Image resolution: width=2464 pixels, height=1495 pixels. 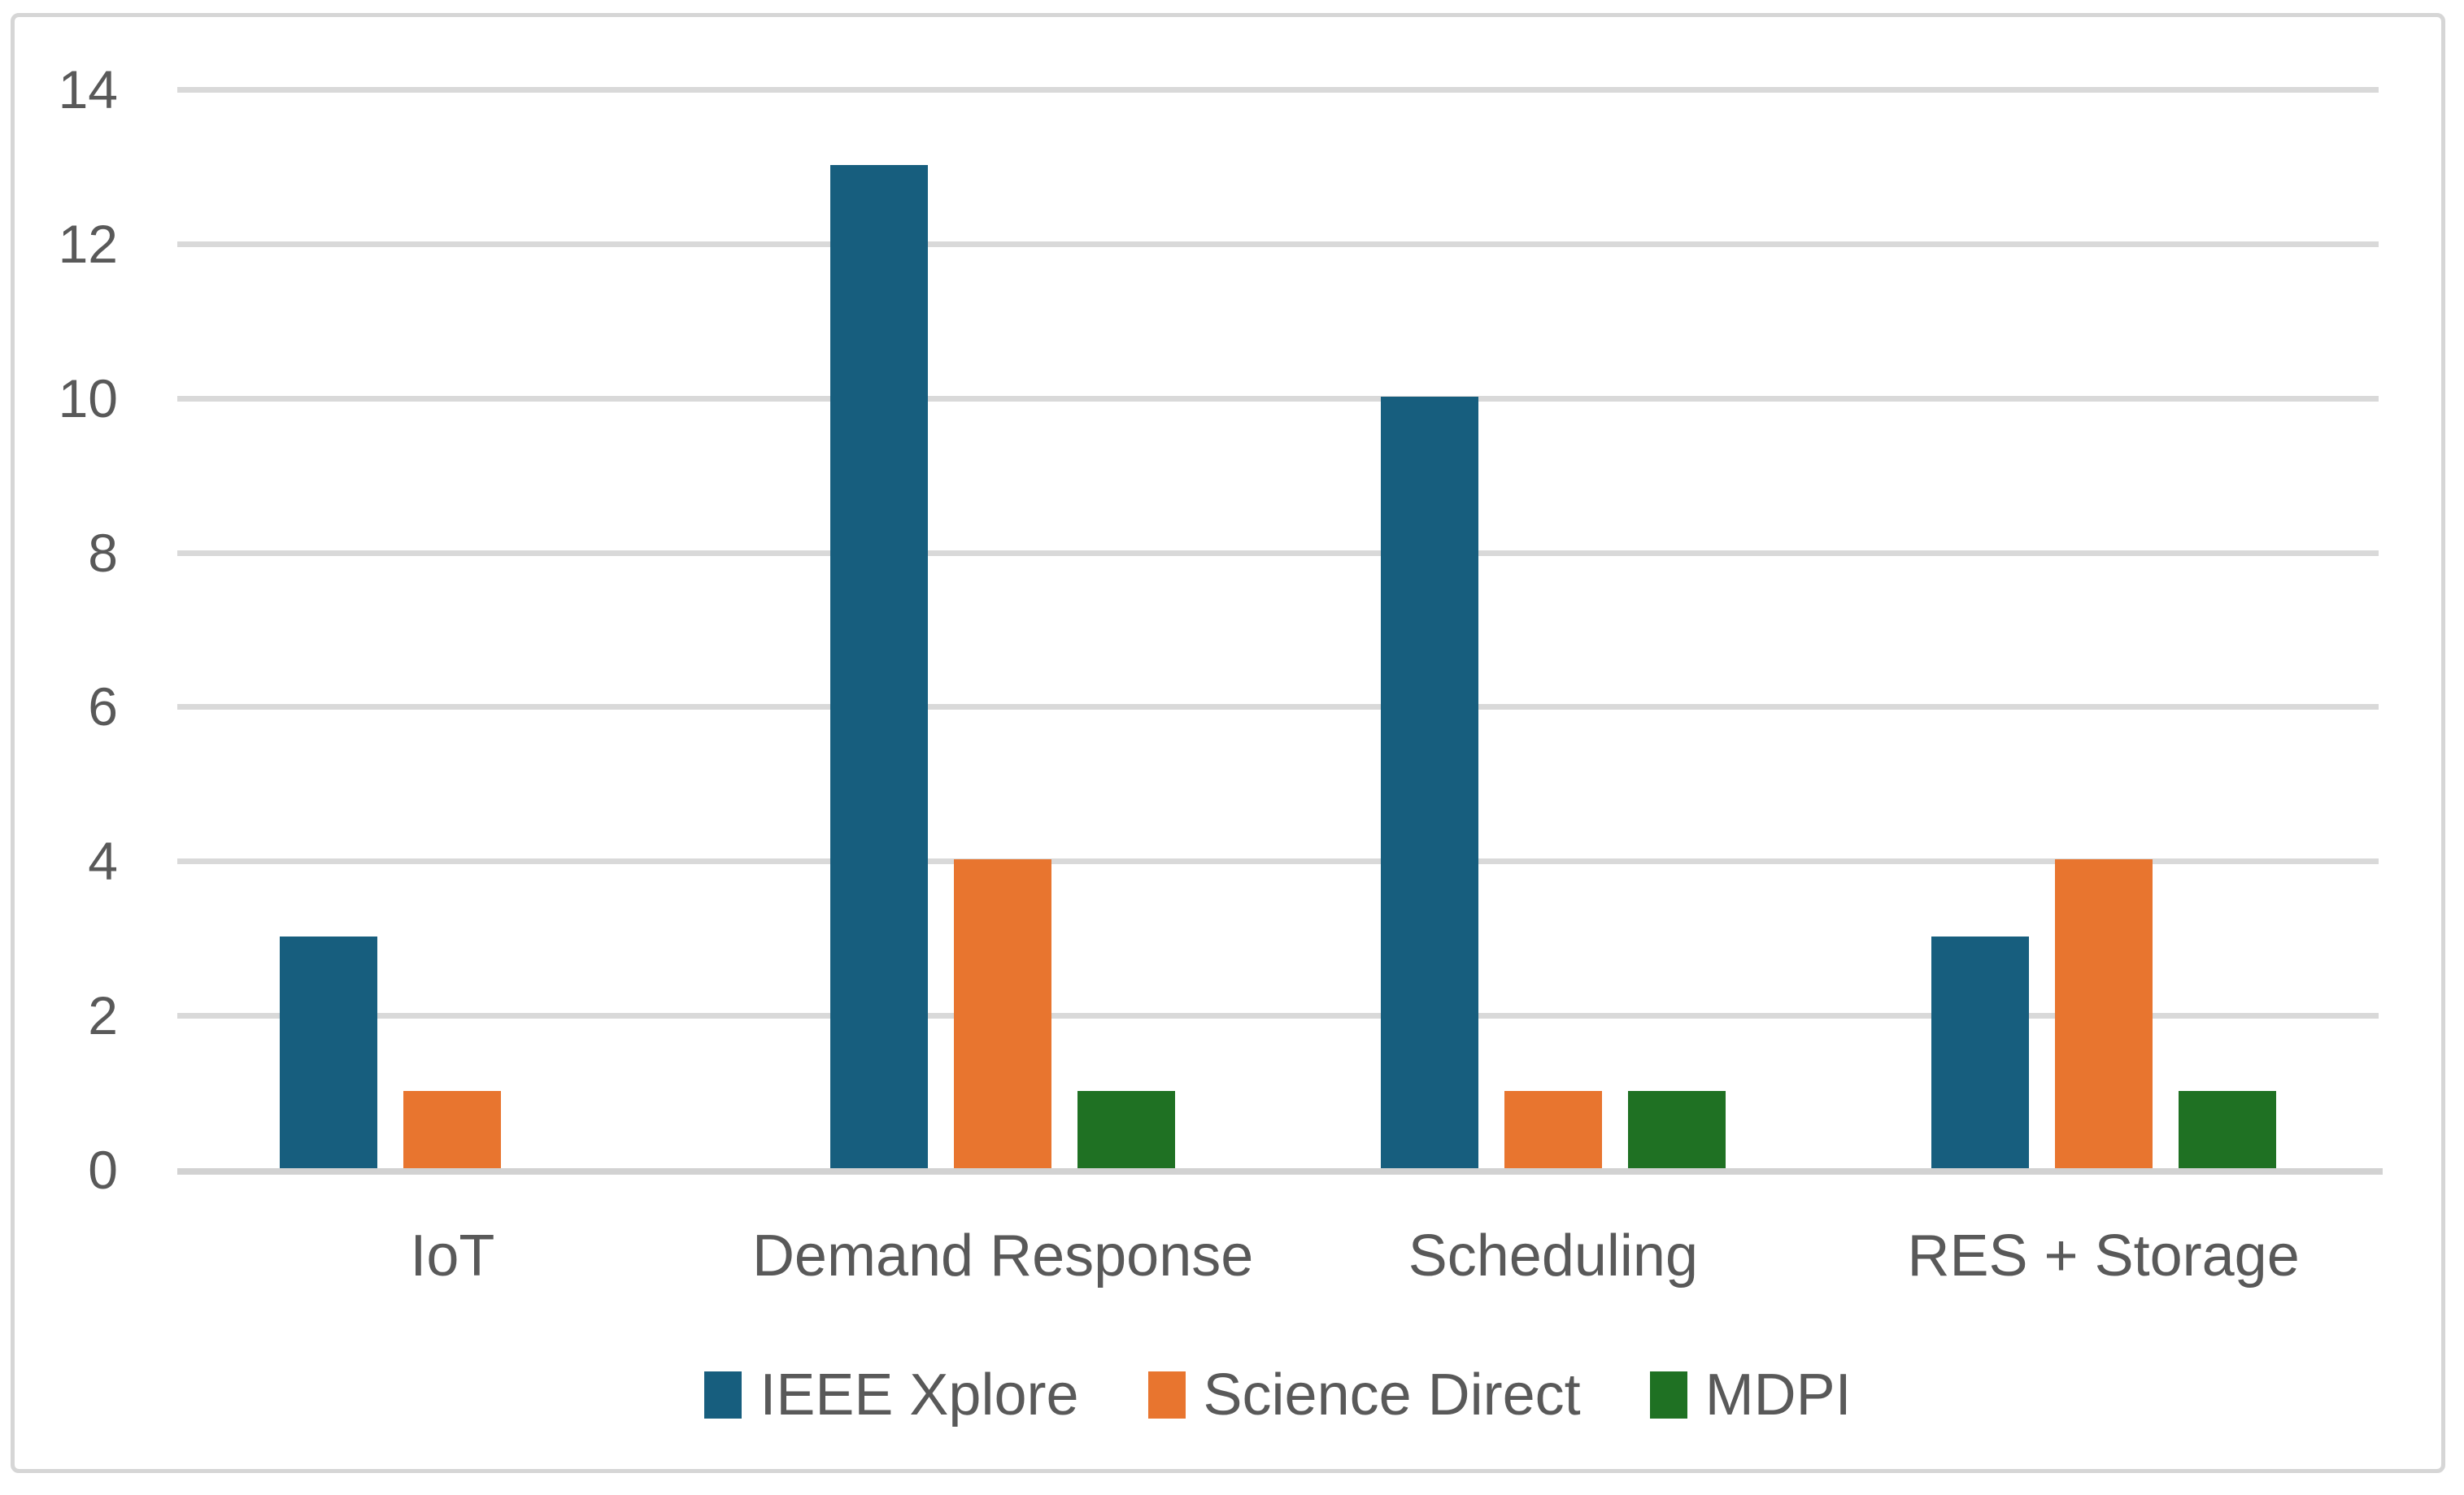 I want to click on legend-label: Science Direct, so click(x=1392, y=1395).